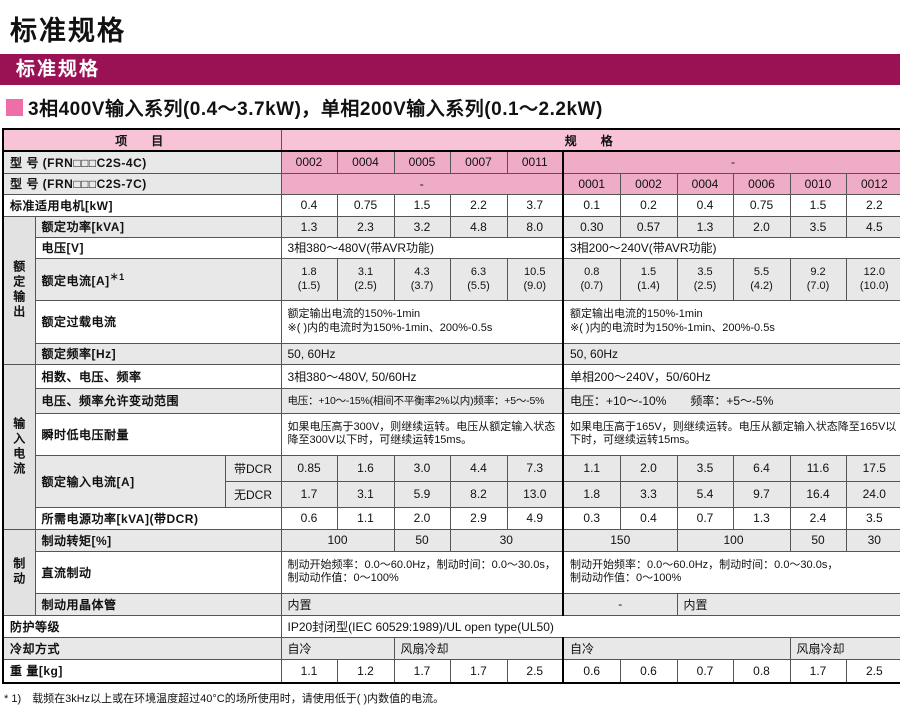 This screenshot has width=900, height=706. I want to click on input-current-value: 1.8, so click(591, 494).